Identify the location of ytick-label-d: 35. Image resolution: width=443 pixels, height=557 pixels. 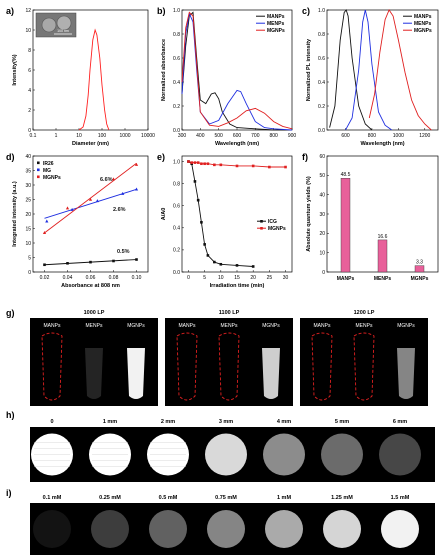
(28, 171).